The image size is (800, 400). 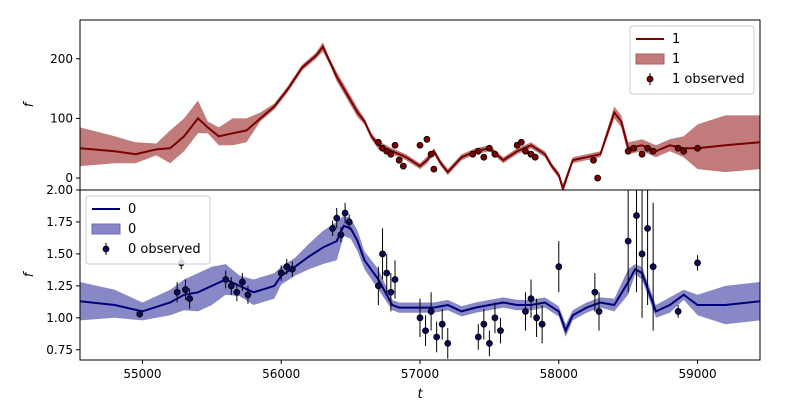 I want to click on x-tick-label: 58000, so click(x=559, y=374).